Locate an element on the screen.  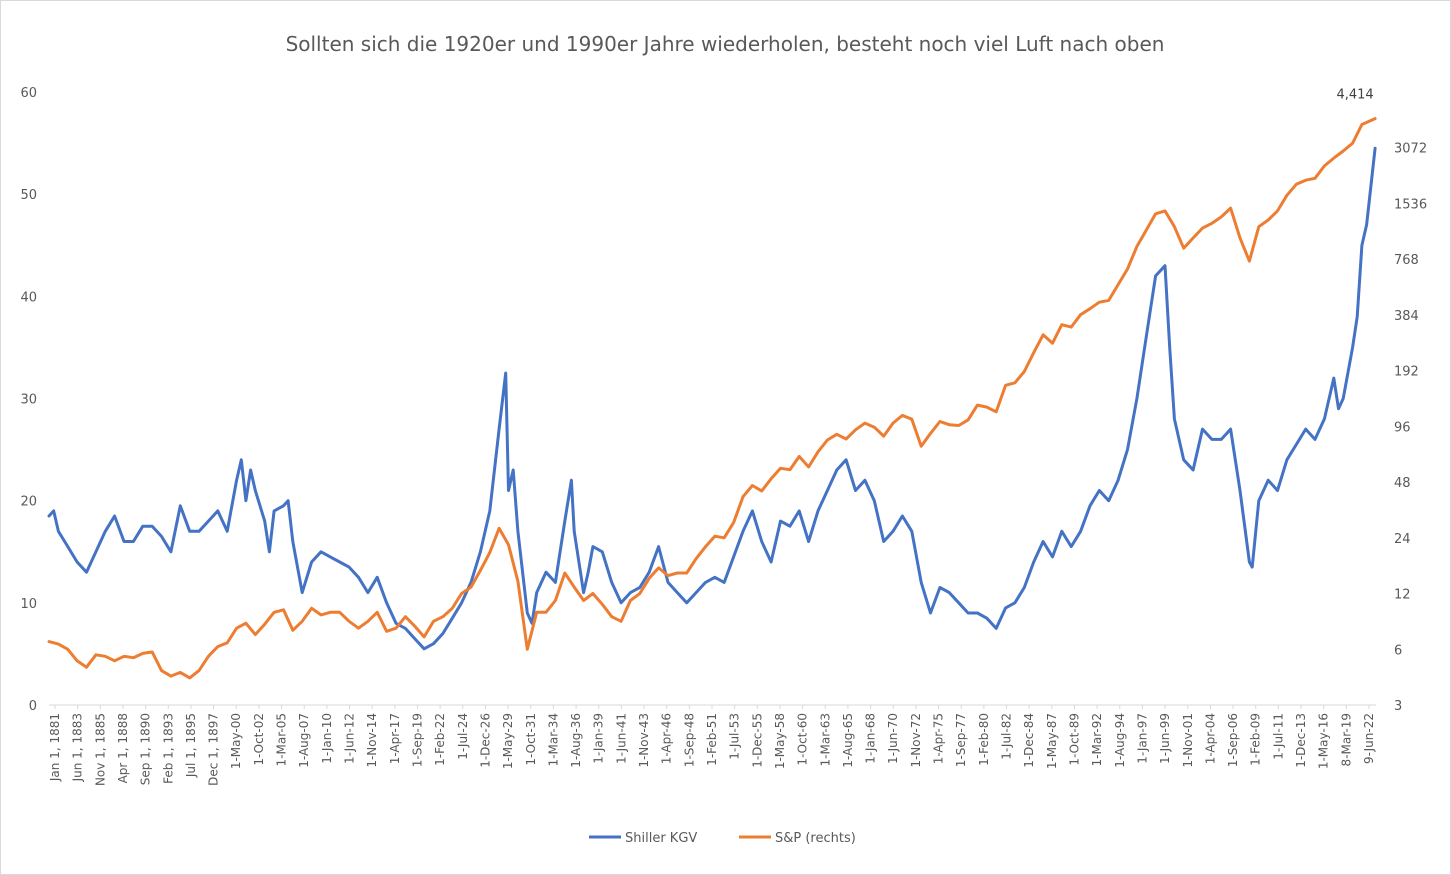
x-tick-label: 1-Jun-41 is located at coordinates (621, 738).